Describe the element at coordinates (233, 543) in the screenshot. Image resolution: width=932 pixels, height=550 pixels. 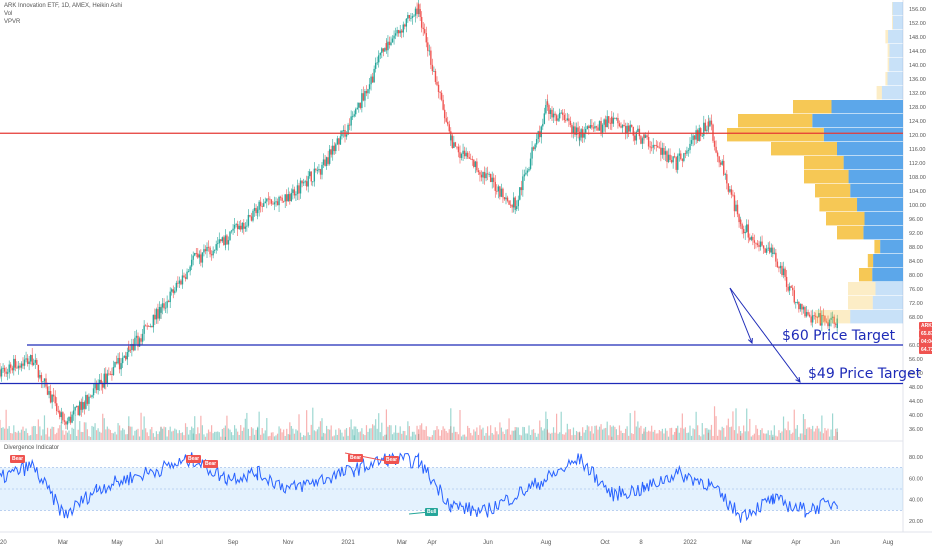
I see `time-tick-label: Sep` at that location.